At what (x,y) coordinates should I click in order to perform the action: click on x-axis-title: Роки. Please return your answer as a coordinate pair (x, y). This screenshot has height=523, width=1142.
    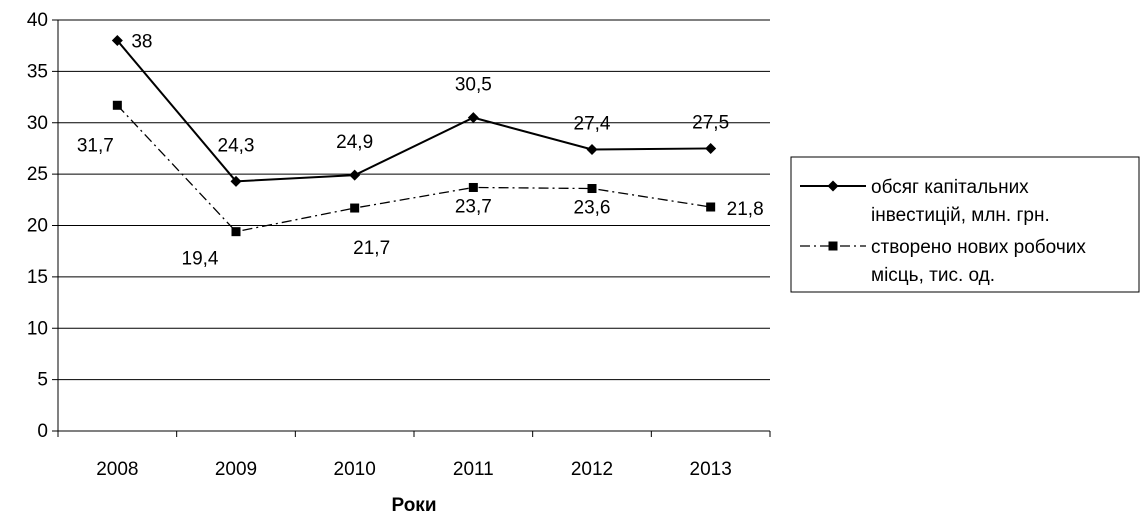
    Looking at the image, I should click on (414, 505).